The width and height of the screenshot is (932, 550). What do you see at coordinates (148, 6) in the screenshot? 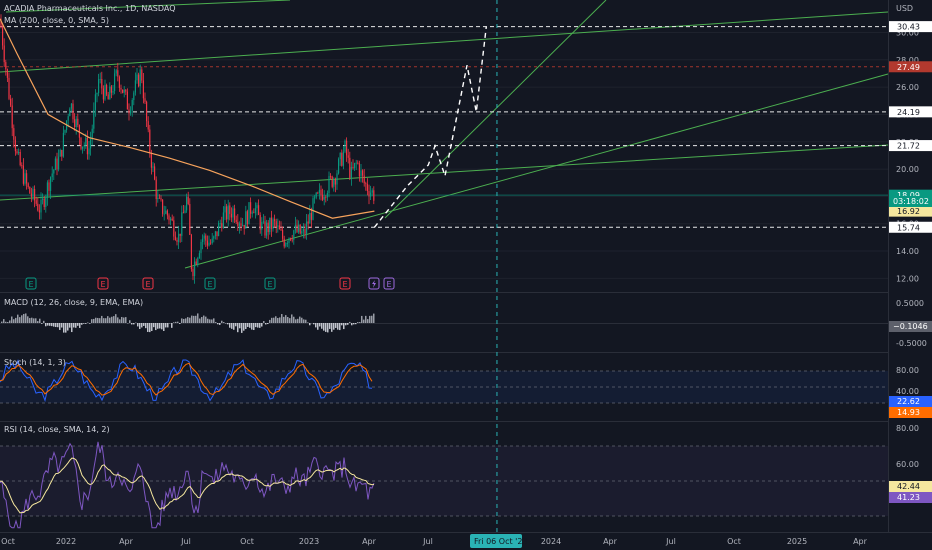
I see `trendline` at bounding box center [148, 6].